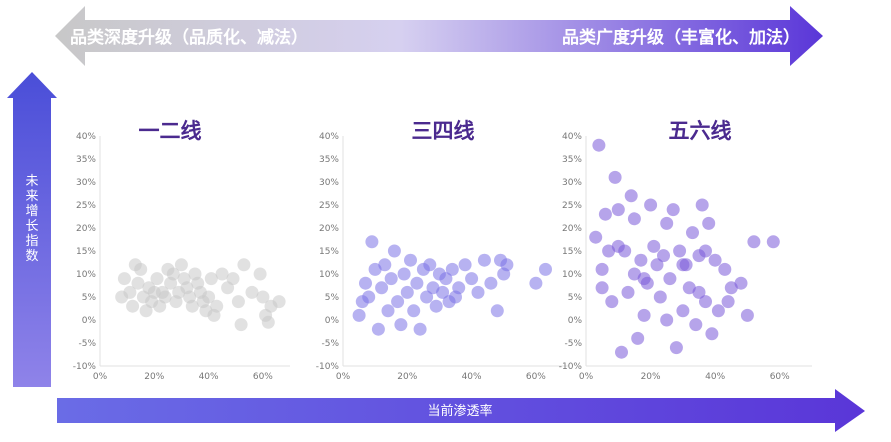 The width and height of the screenshot is (891, 442). What do you see at coordinates (329, 137) in the screenshot?
I see `y-tick-label: 40%` at bounding box center [329, 137].